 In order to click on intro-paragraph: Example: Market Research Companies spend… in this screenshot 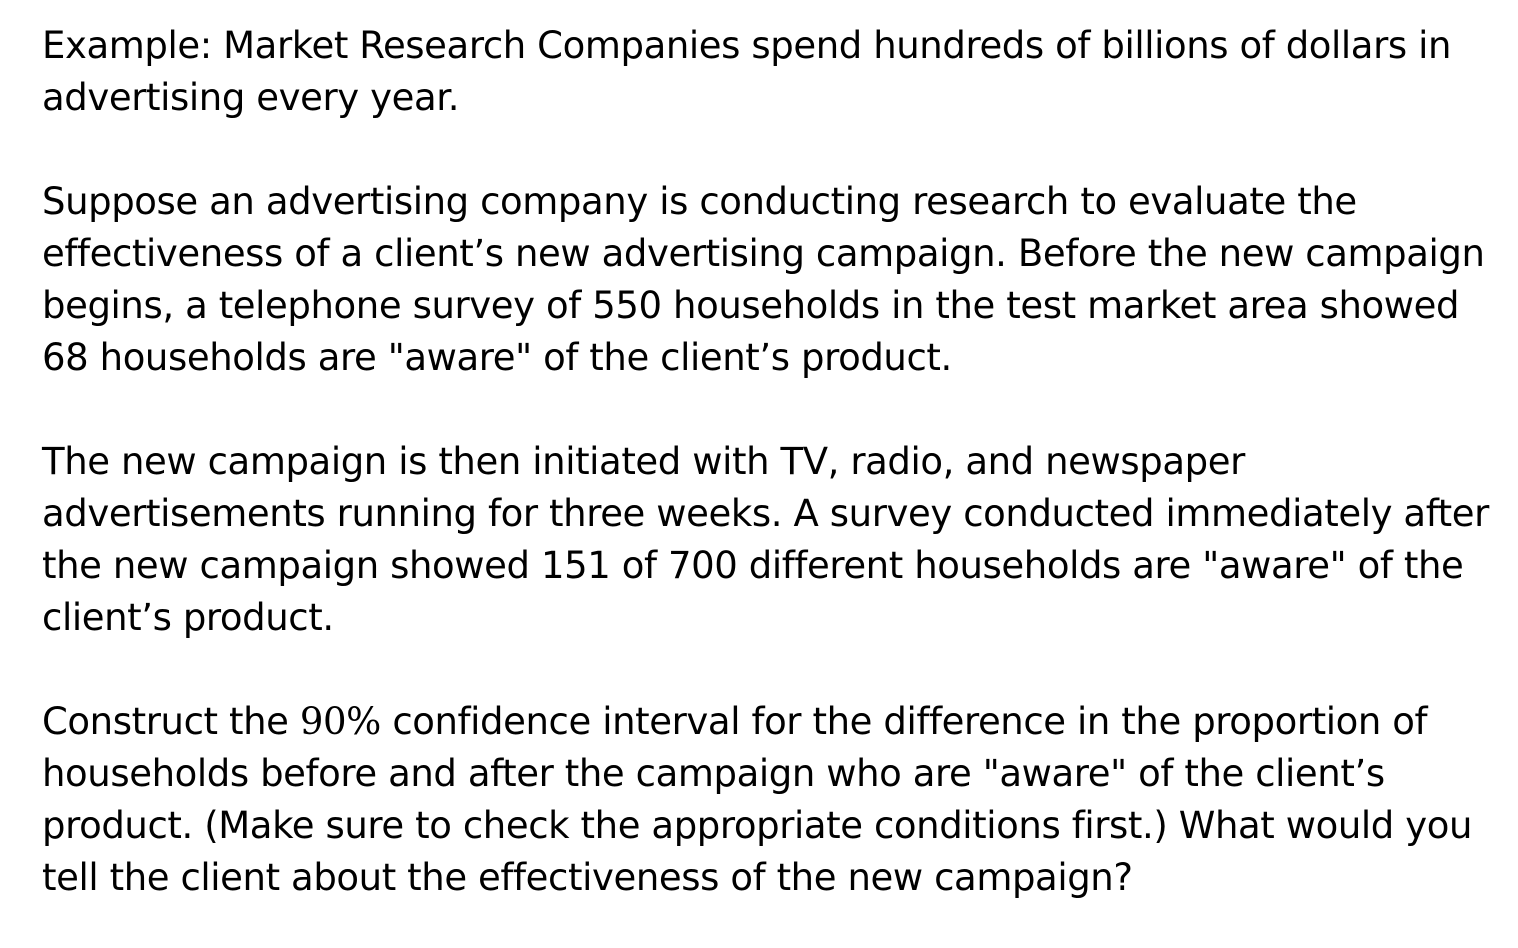, I will do `click(747, 71)`.